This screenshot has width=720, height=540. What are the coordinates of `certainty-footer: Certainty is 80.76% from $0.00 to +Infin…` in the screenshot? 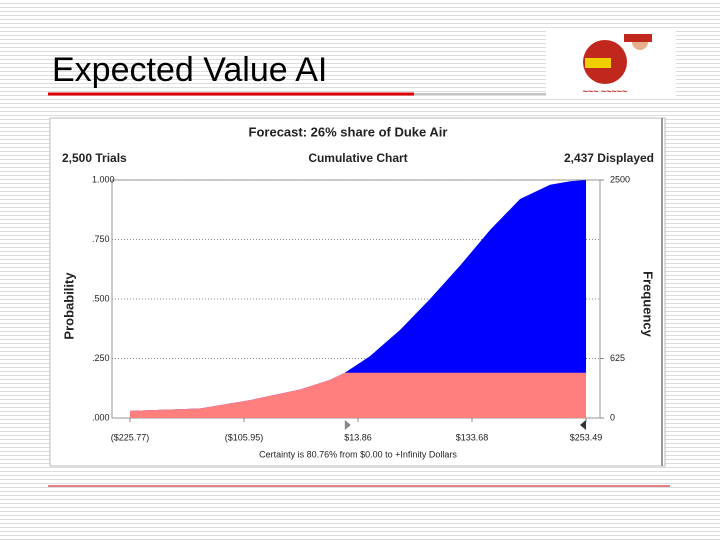 It's located at (358, 454).